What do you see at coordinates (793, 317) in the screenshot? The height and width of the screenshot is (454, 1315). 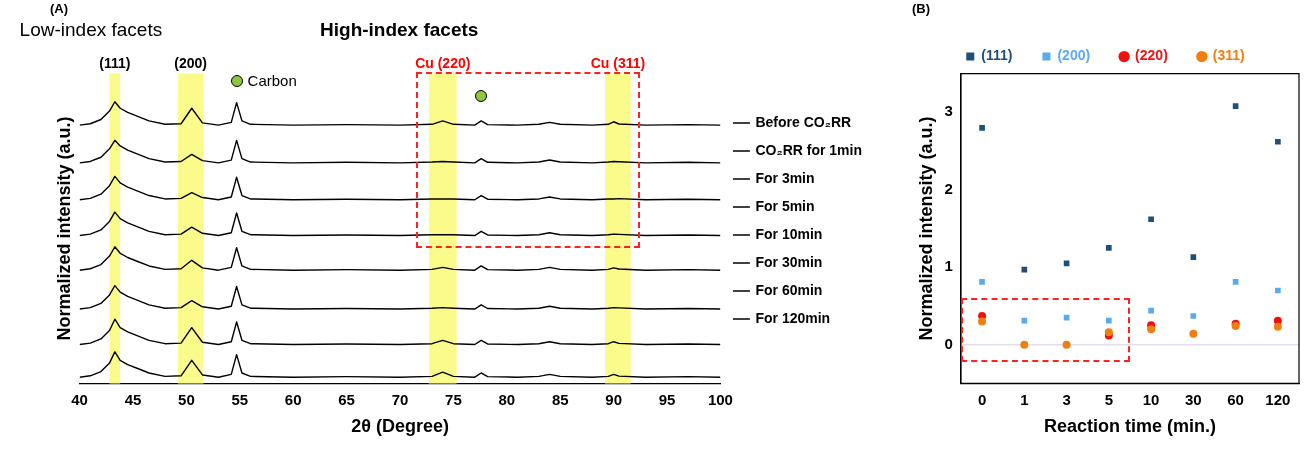 I see `legend-label: For 120min` at bounding box center [793, 317].